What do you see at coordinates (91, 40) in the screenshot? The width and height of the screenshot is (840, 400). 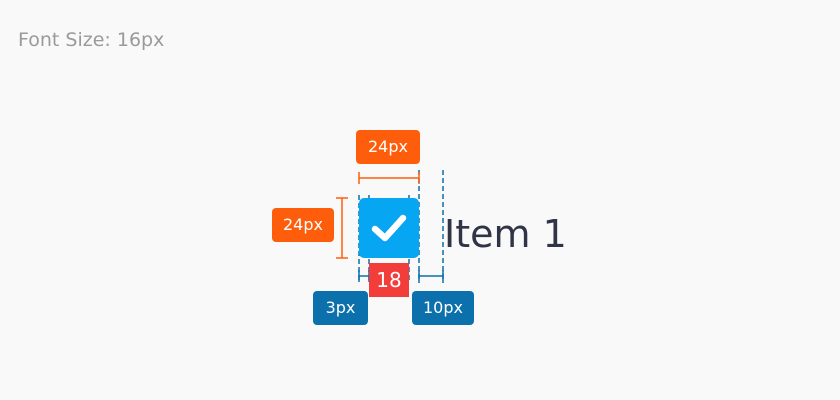 I see `font-size-caption: Font Size: 16px` at bounding box center [91, 40].